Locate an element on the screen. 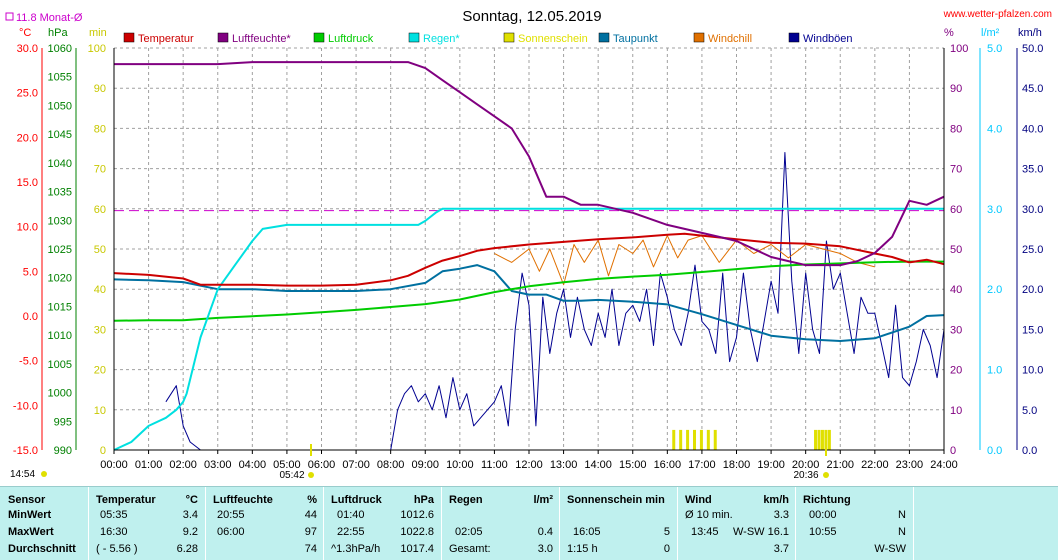  wind-tick-label: 25.0 is located at coordinates (1032, 250).